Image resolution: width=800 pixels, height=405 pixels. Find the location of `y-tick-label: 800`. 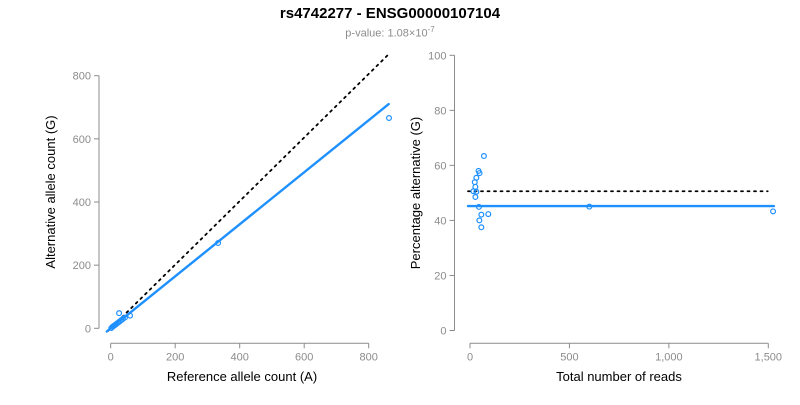

y-tick-label: 800 is located at coordinates (82, 77).